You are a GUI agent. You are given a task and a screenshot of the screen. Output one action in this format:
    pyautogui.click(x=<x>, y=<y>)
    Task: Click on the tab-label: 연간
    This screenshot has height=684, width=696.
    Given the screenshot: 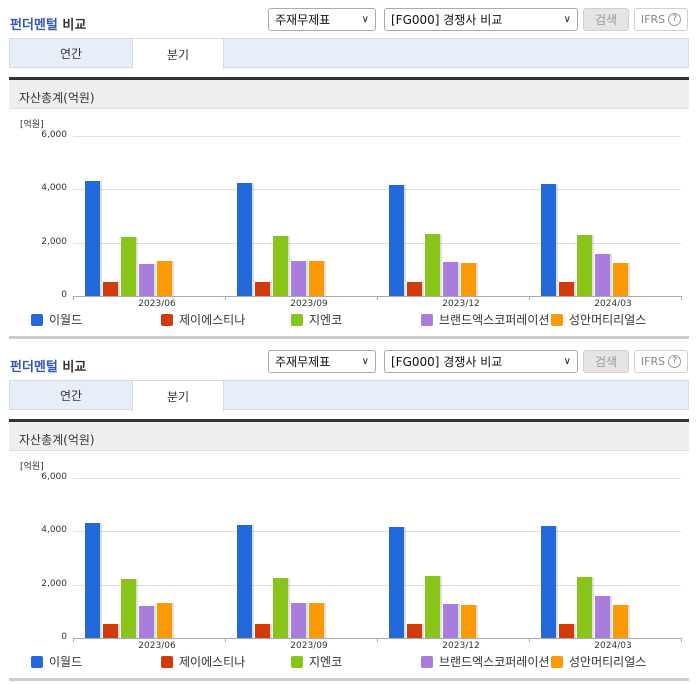 What is the action you would take?
    pyautogui.click(x=71, y=395)
    